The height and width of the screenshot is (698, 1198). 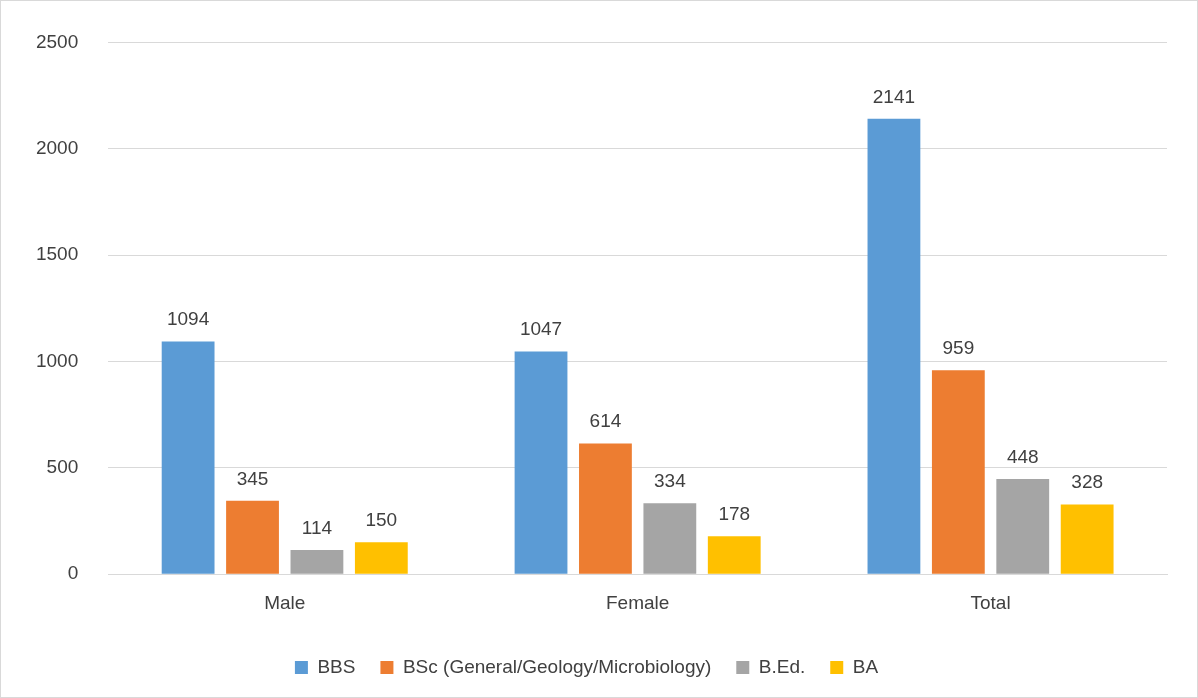 I want to click on data-label: 334, so click(x=670, y=480).